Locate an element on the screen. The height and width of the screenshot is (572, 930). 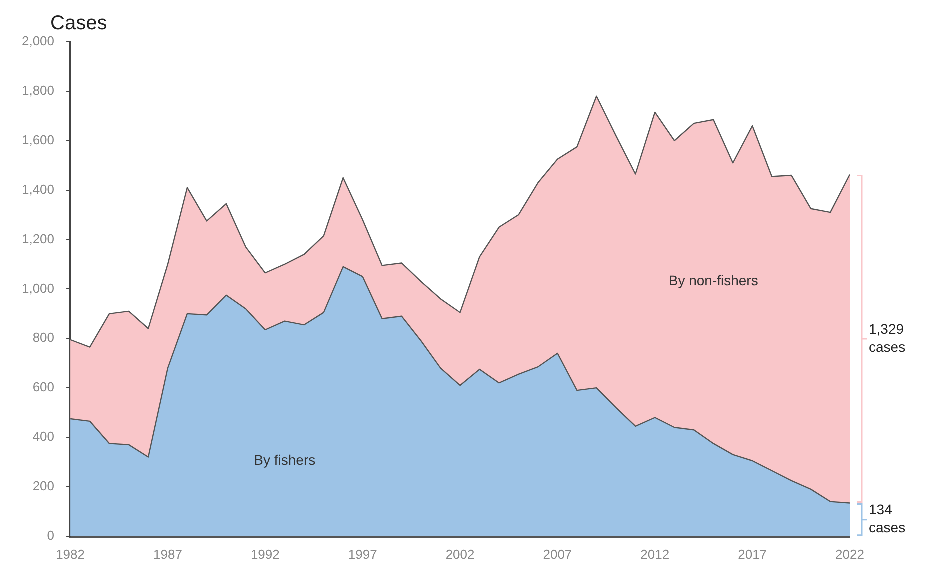
x-tick-label: 1992 is located at coordinates (265, 554).